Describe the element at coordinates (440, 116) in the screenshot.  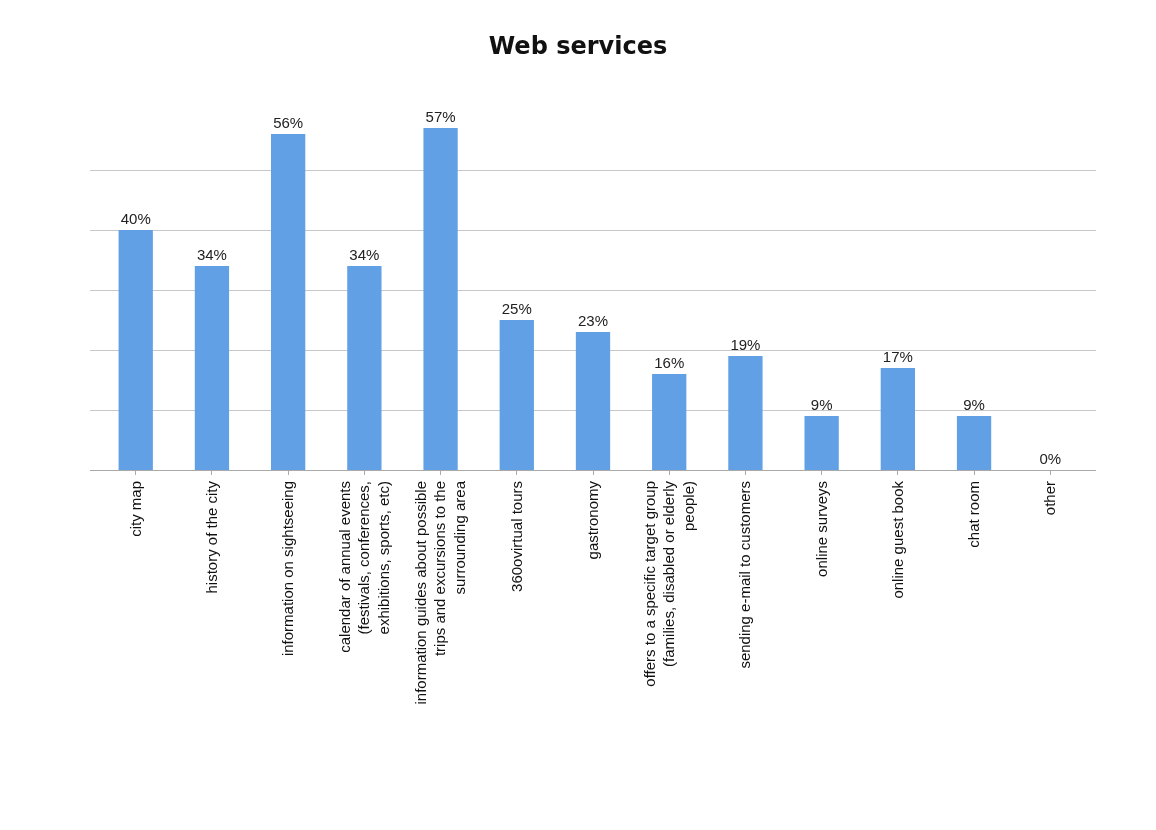
I see `data-label: 57%` at that location.